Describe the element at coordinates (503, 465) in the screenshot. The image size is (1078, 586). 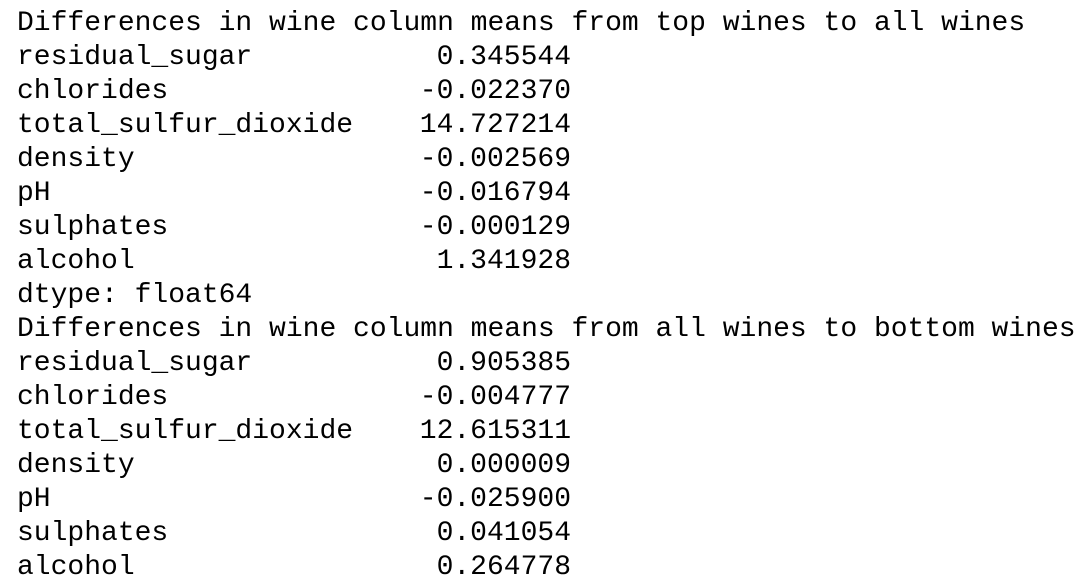
I see `row-value: 0.000009` at that location.